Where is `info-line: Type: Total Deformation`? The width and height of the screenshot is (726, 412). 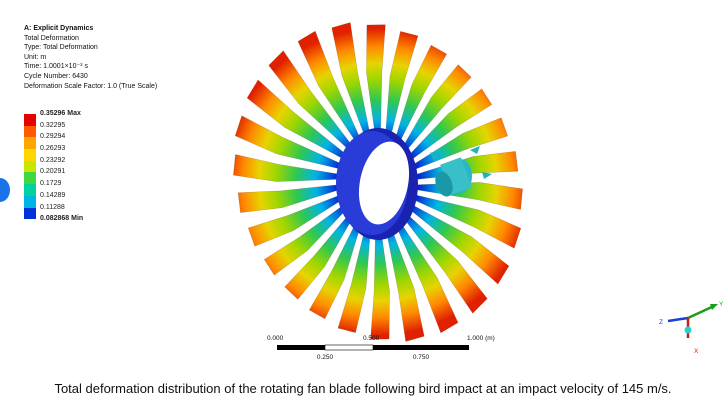 info-line: Type: Total Deformation is located at coordinates (61, 48).